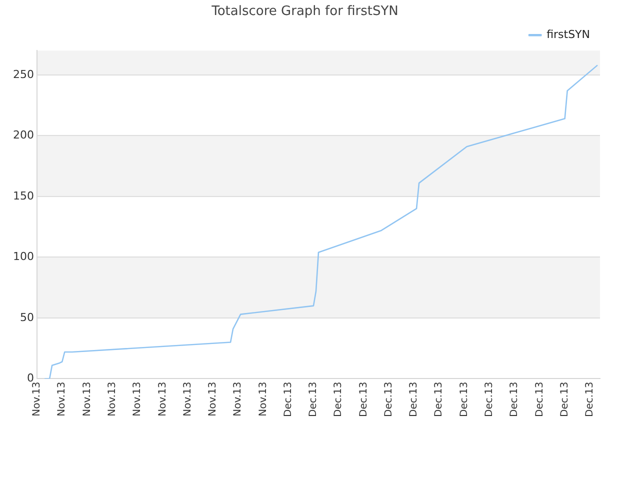 The height and width of the screenshot is (480, 640). Describe the element at coordinates (27, 317) in the screenshot. I see `y-tick-label: 50` at that location.